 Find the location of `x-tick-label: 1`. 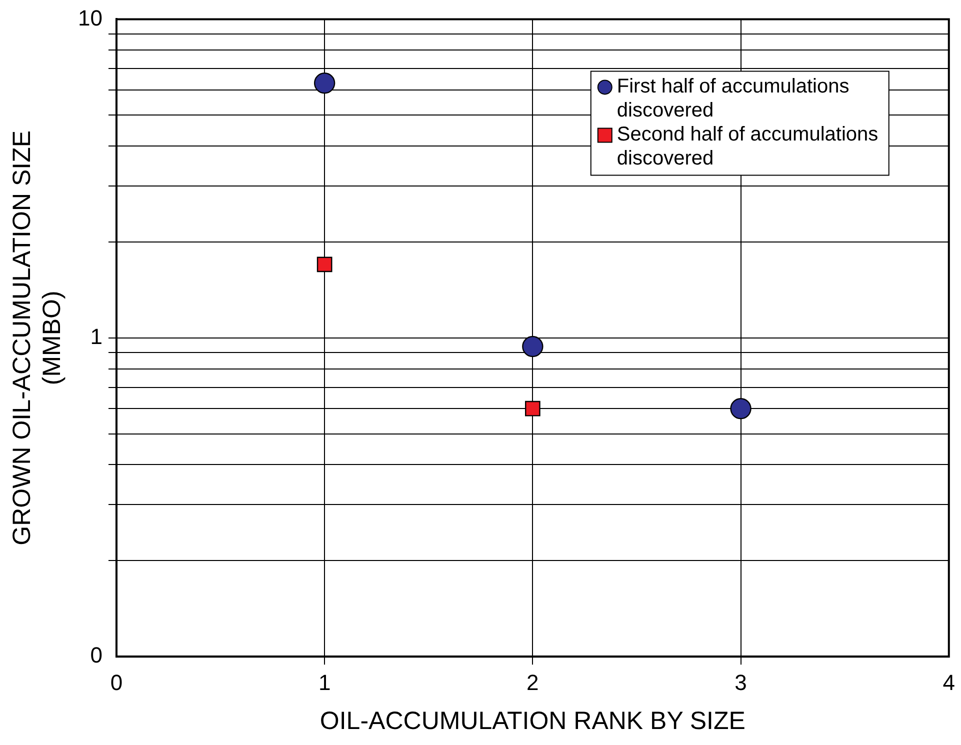

x-tick-label: 1 is located at coordinates (324, 682).